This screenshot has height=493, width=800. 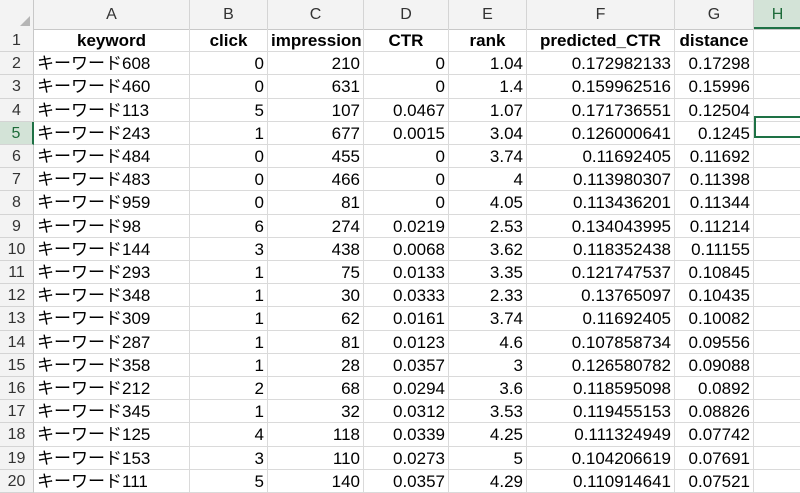 I want to click on data-cell: 3.04, so click(x=488, y=133).